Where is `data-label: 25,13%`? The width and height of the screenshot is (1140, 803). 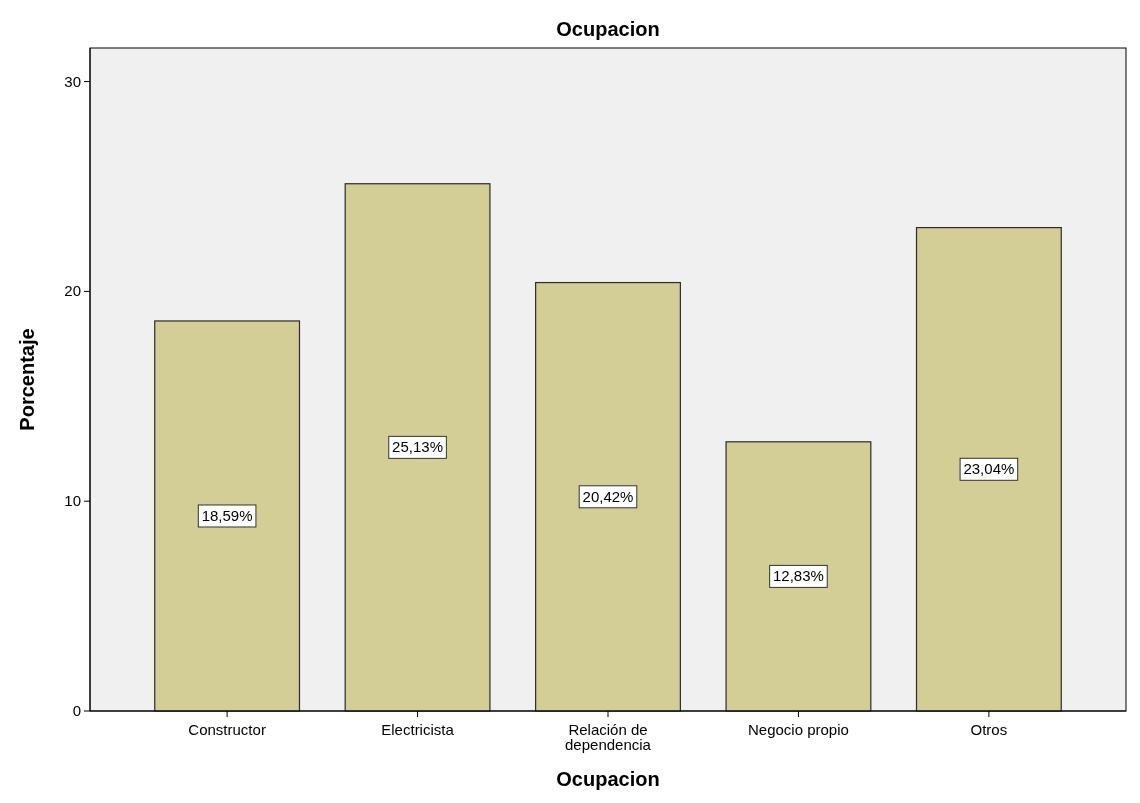 data-label: 25,13% is located at coordinates (417, 447).